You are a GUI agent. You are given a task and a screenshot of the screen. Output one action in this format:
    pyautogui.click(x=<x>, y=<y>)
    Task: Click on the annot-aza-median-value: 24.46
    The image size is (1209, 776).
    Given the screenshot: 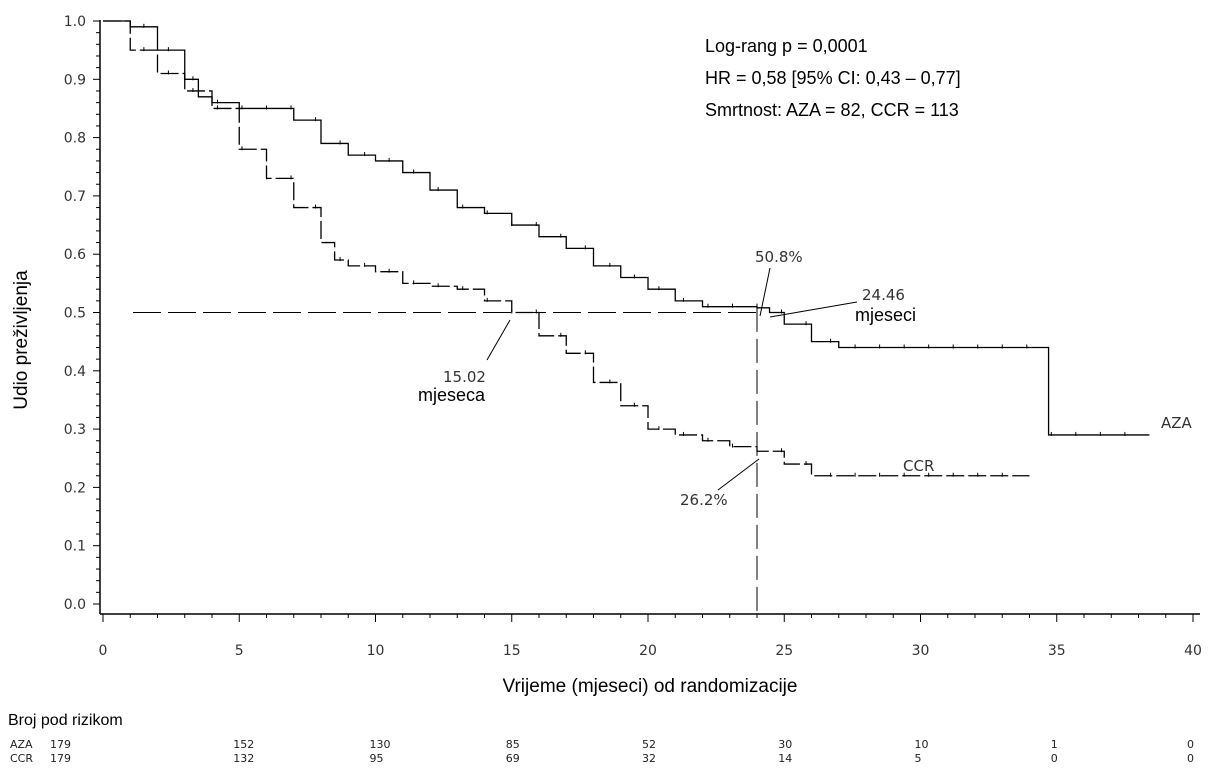 What is the action you would take?
    pyautogui.click(x=883, y=295)
    